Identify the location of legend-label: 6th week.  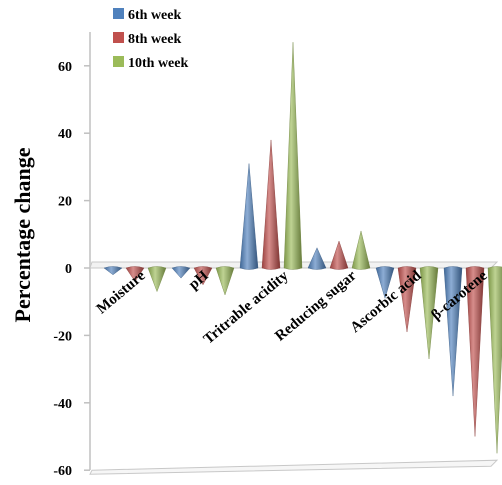
(154, 15).